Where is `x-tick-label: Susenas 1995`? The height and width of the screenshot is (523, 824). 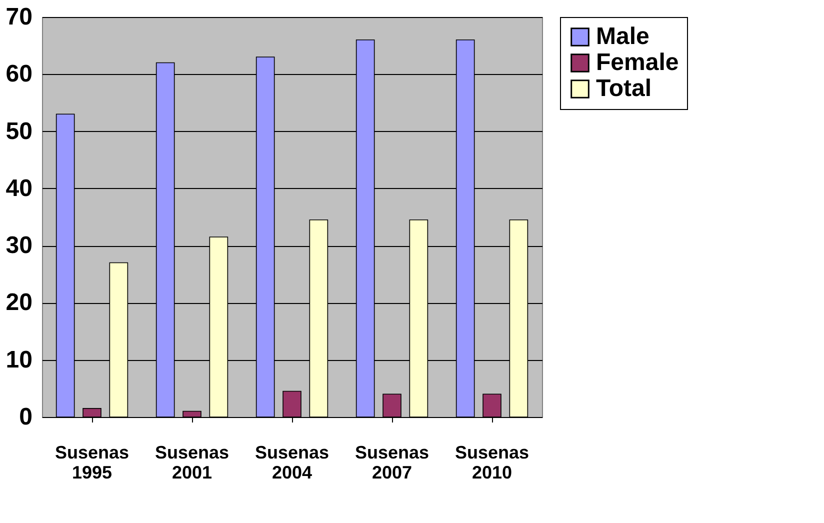
x-tick-label: Susenas 1995 is located at coordinates (92, 462).